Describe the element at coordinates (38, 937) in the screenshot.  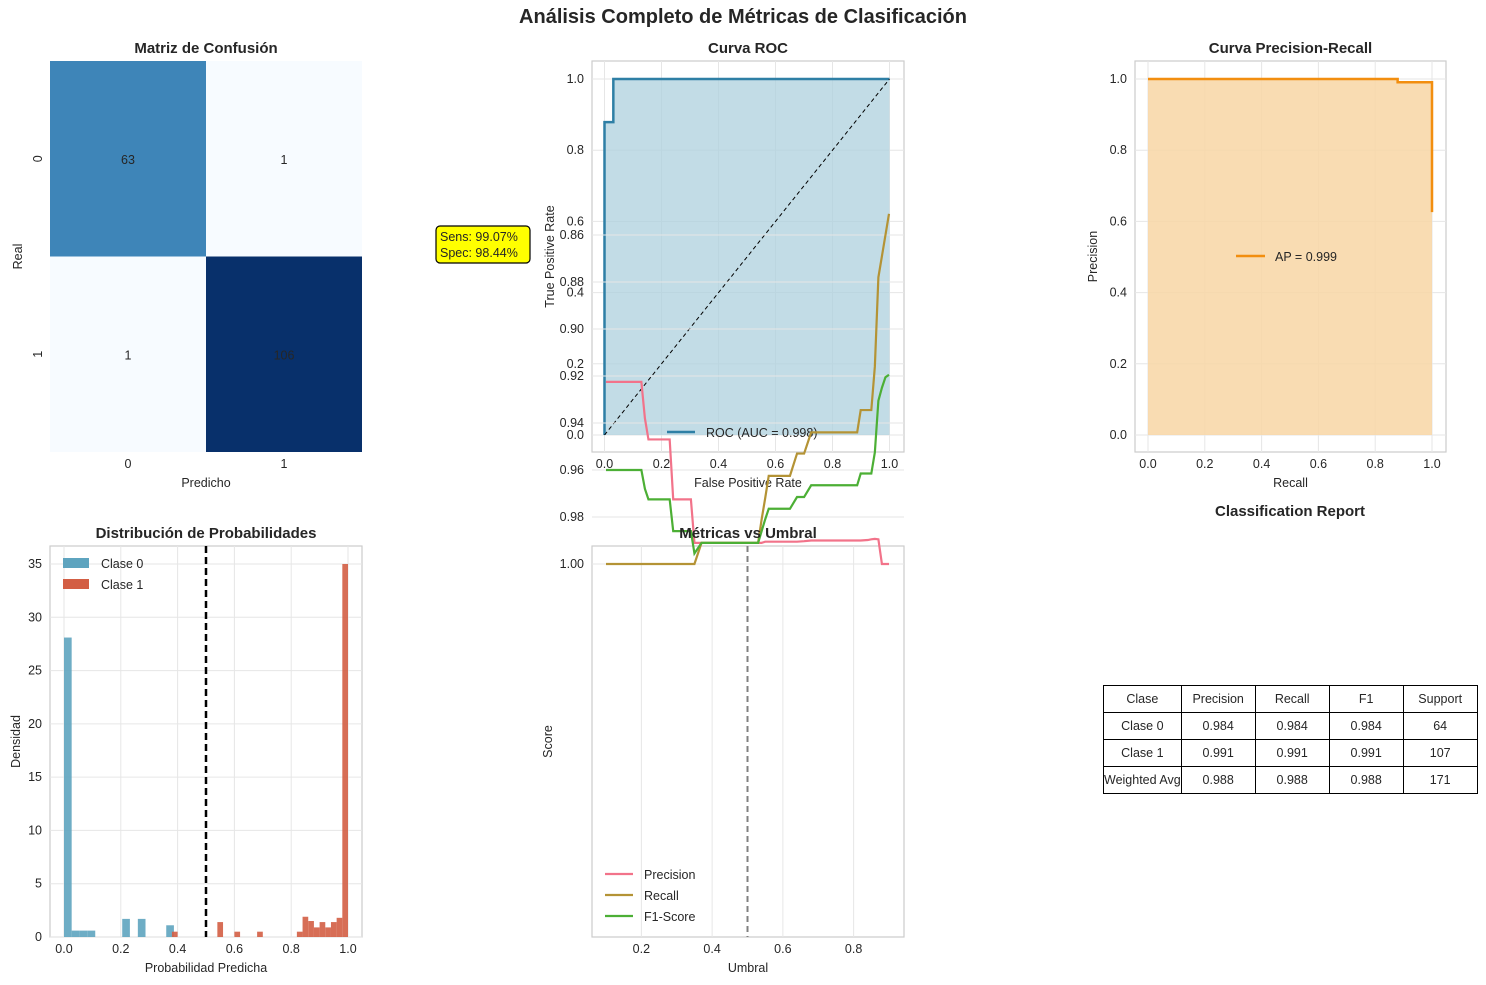
I see `hist-y-tick-label: 0` at that location.